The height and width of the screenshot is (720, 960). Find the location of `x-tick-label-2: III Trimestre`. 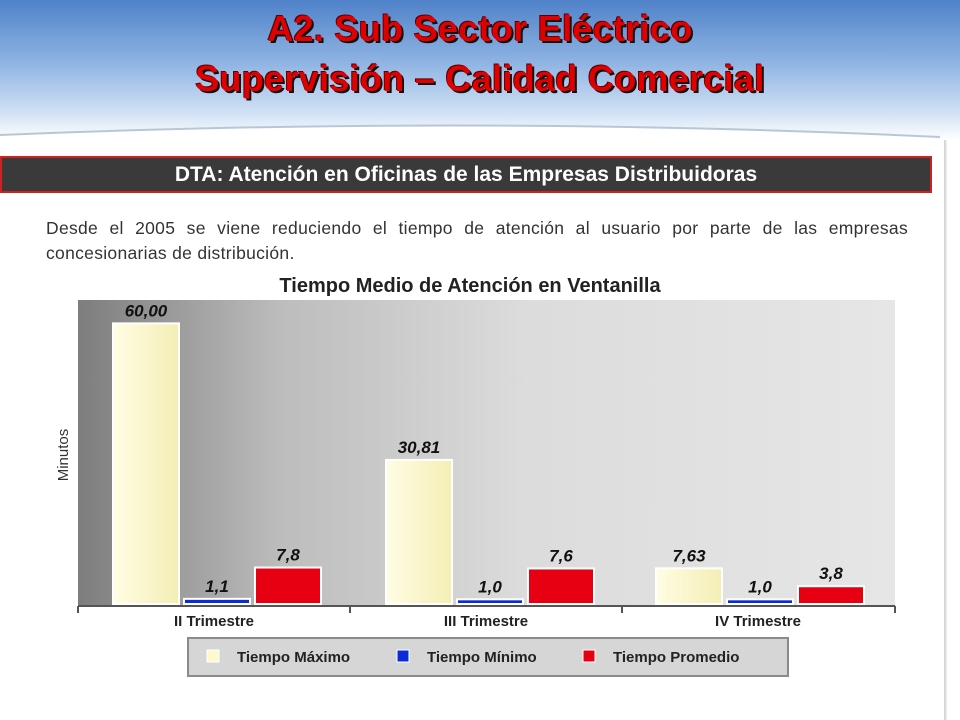

x-tick-label-2: III Trimestre is located at coordinates (486, 621).